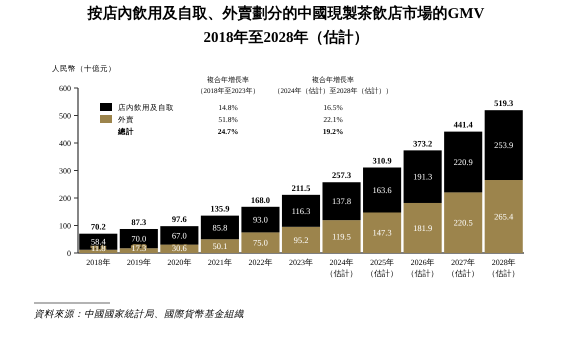  Describe the element at coordinates (301, 262) in the screenshot. I see `x-tick-label: 2023年` at that location.